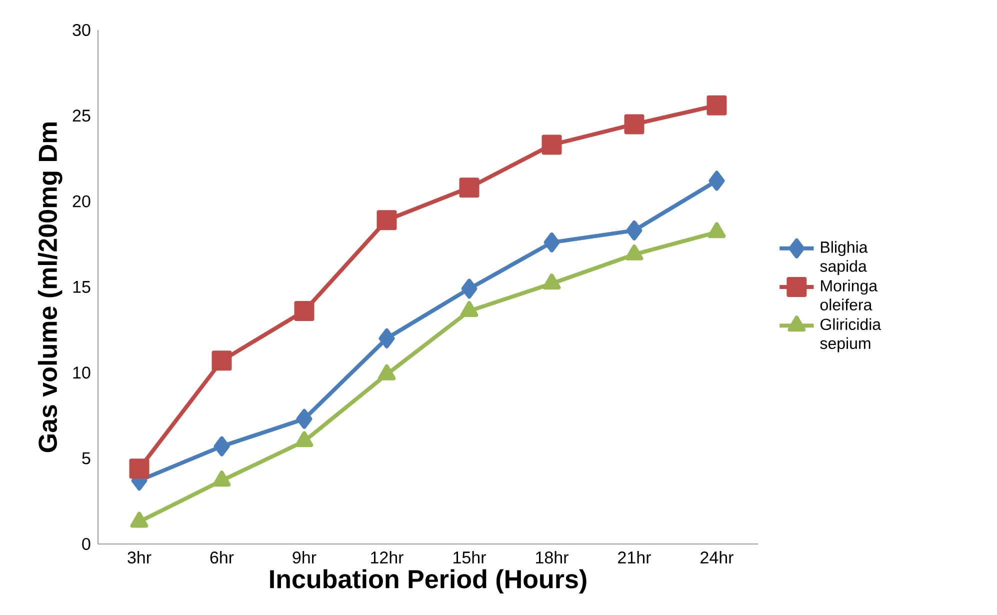 This screenshot has height=615, width=997. What do you see at coordinates (81, 30) in the screenshot?
I see `y-tick-label: 30` at bounding box center [81, 30].